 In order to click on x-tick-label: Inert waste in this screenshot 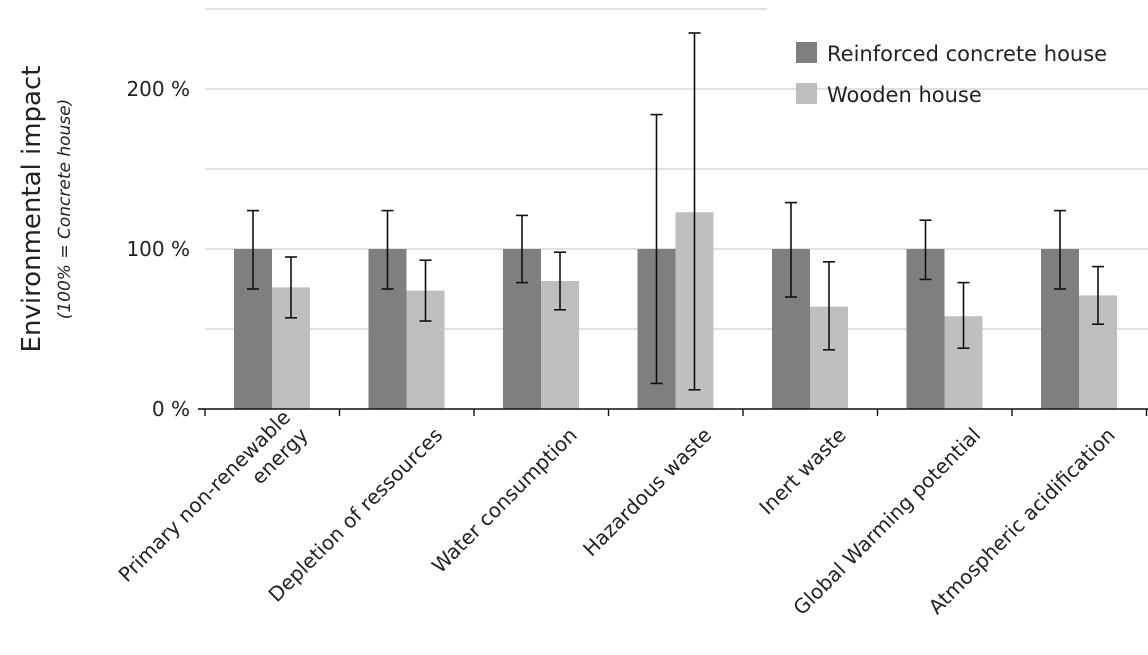, I will do `click(802, 471)`.